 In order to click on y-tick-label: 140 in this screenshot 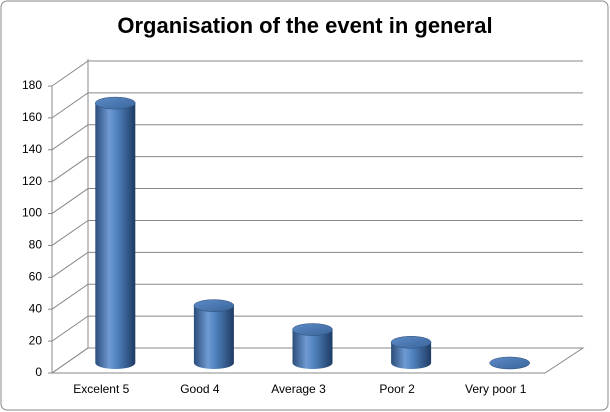, I will do `click(32, 149)`.